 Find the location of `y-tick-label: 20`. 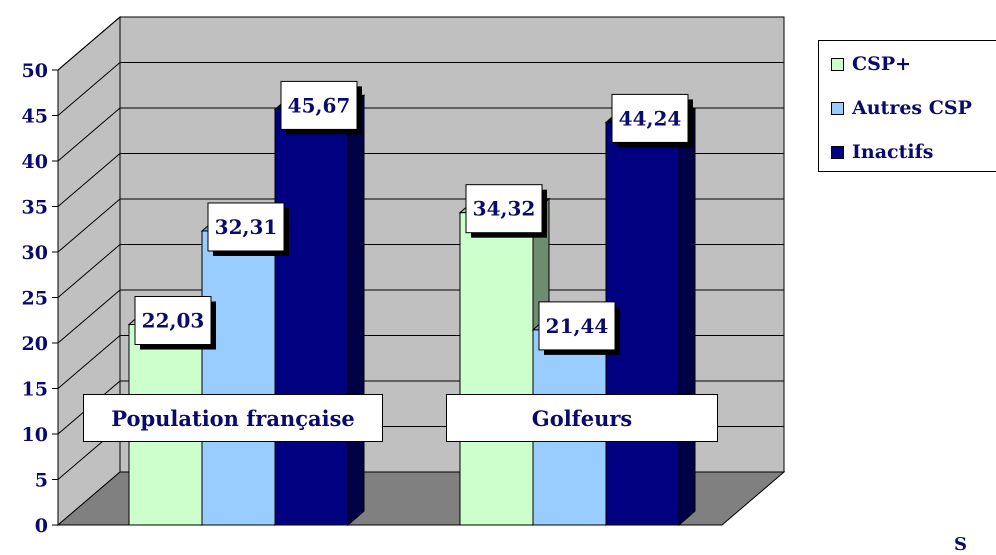

y-tick-label: 20 is located at coordinates (35, 344).